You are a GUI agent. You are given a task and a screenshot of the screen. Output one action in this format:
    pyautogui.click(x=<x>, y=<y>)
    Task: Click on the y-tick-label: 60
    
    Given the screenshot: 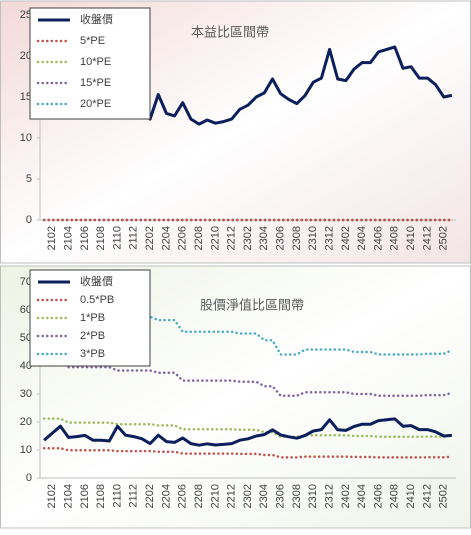 What is the action you would take?
    pyautogui.click(x=26, y=310)
    